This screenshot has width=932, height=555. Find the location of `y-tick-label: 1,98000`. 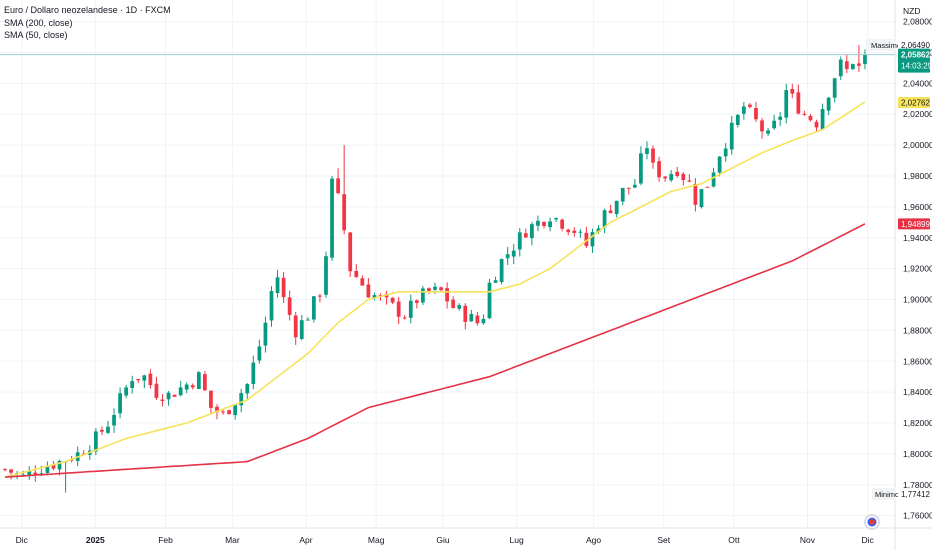

y-tick-label: 1,98000 is located at coordinates (917, 176).